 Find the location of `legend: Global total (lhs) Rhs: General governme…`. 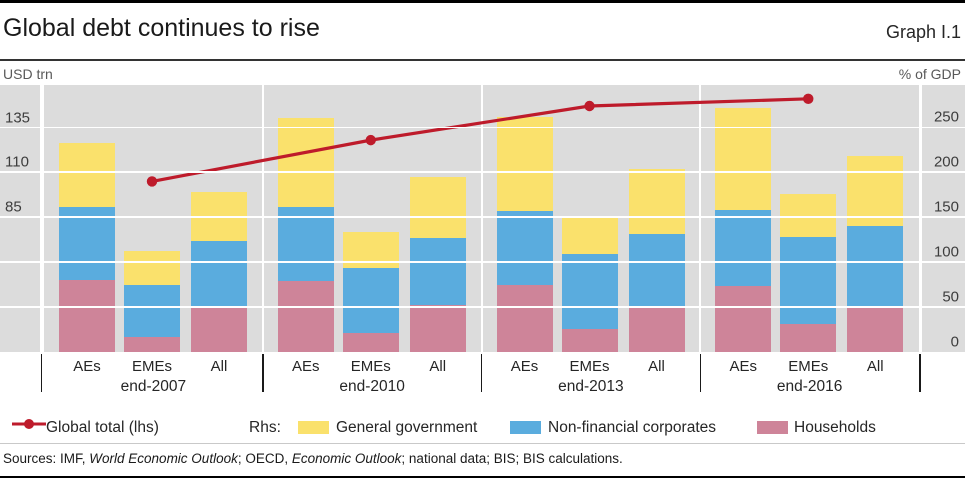

legend: Global total (lhs) Rhs: General governme… is located at coordinates (482, 426).